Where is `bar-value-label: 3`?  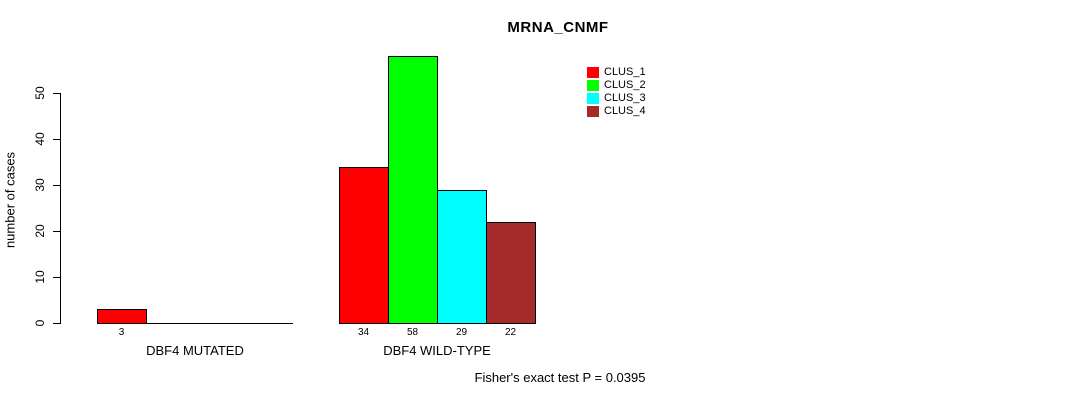
bar-value-label: 3 is located at coordinates (121, 332).